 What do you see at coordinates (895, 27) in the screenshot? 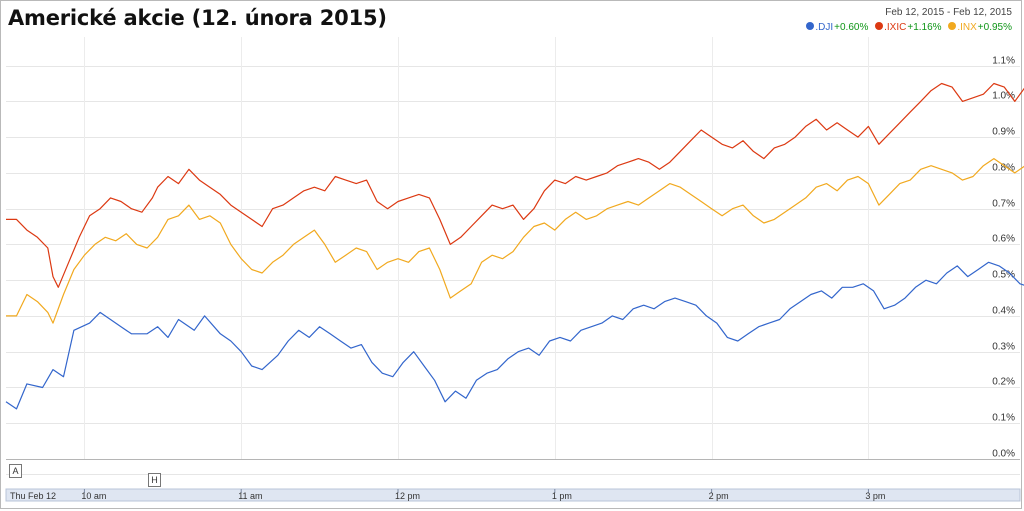
I see `legend-name-ixic: .IXIC` at bounding box center [895, 27].